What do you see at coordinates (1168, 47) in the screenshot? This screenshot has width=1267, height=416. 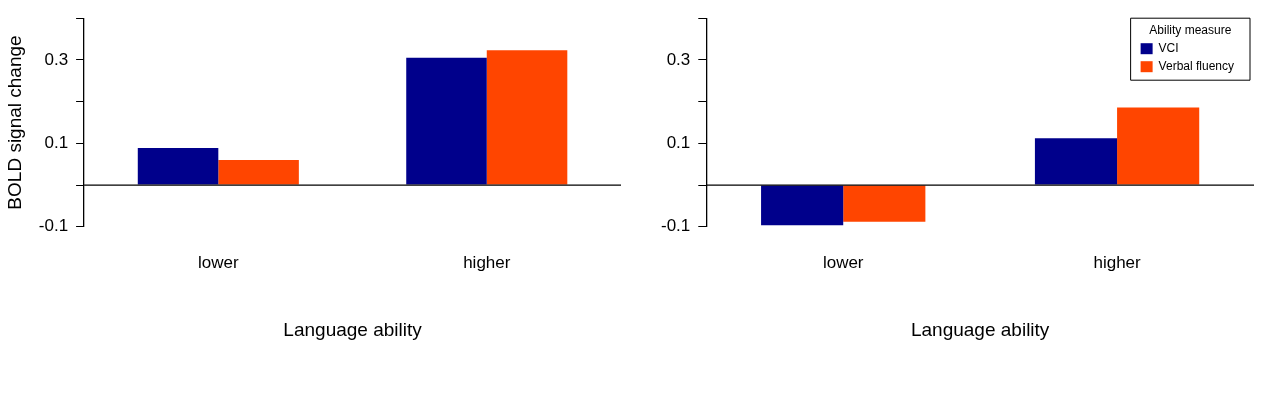 I see `legend-label: VCI` at bounding box center [1168, 47].